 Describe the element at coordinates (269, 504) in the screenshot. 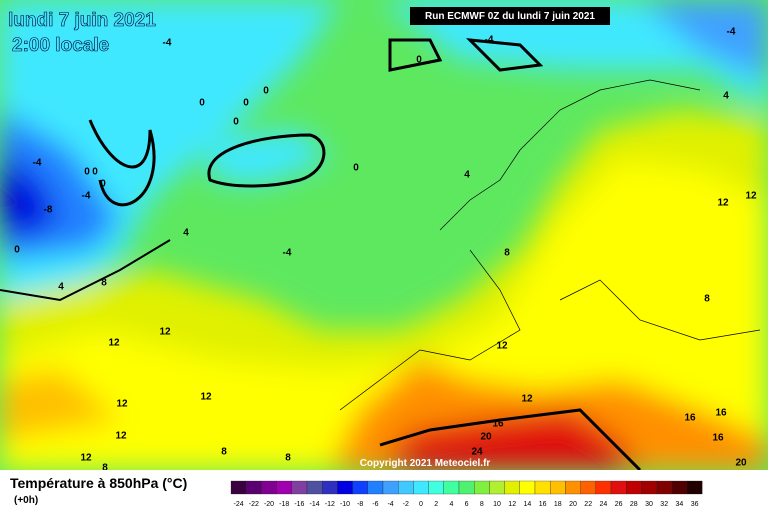

I see `legend-label: -20` at that location.